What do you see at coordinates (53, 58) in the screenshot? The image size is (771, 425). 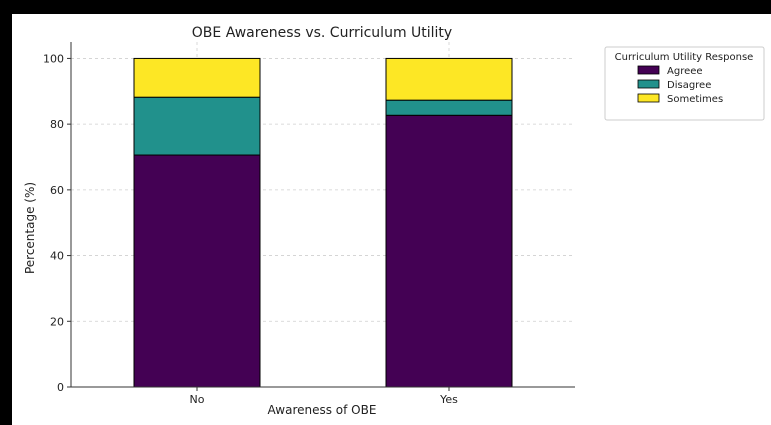 I see `y-tick-label: 100` at bounding box center [53, 58].